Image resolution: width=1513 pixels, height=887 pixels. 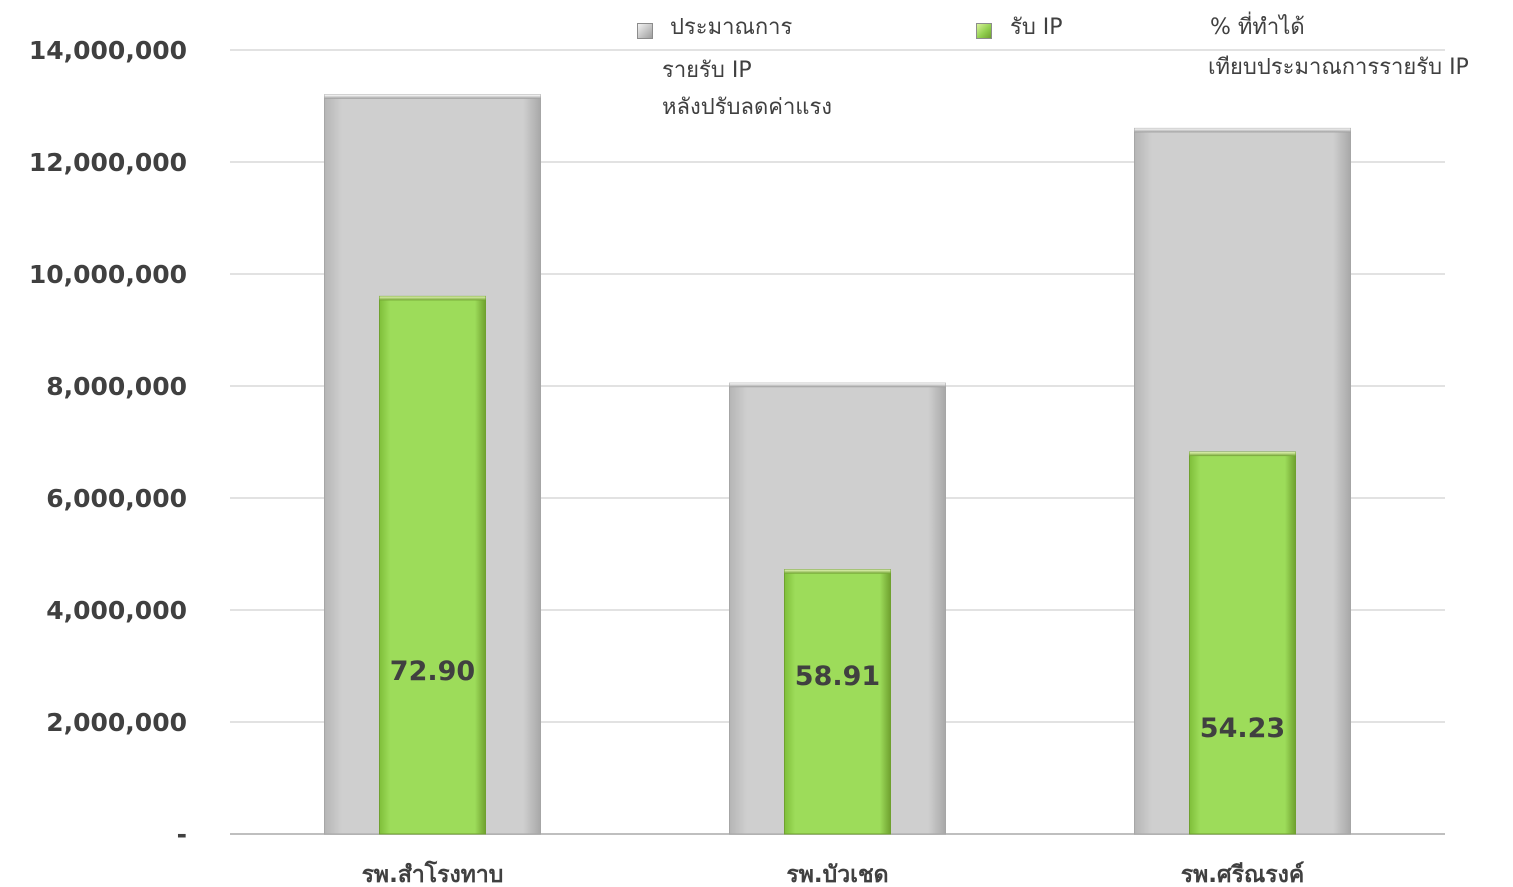 I want to click on legend-label-estimate: ประมาณการ, so click(x=731, y=27).